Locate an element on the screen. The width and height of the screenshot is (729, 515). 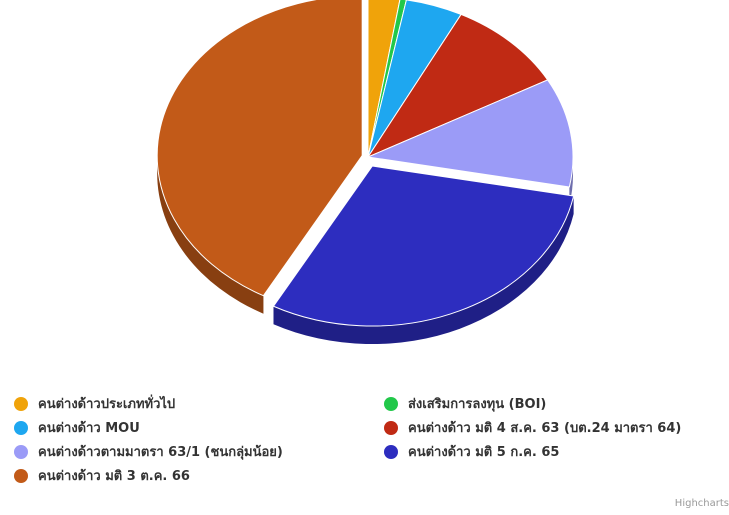
legend-item-section-63-1: คนต่างด้าวตามมาตรา 63/1 (ชนกลุ่มน้อย) is located at coordinates (148, 451).